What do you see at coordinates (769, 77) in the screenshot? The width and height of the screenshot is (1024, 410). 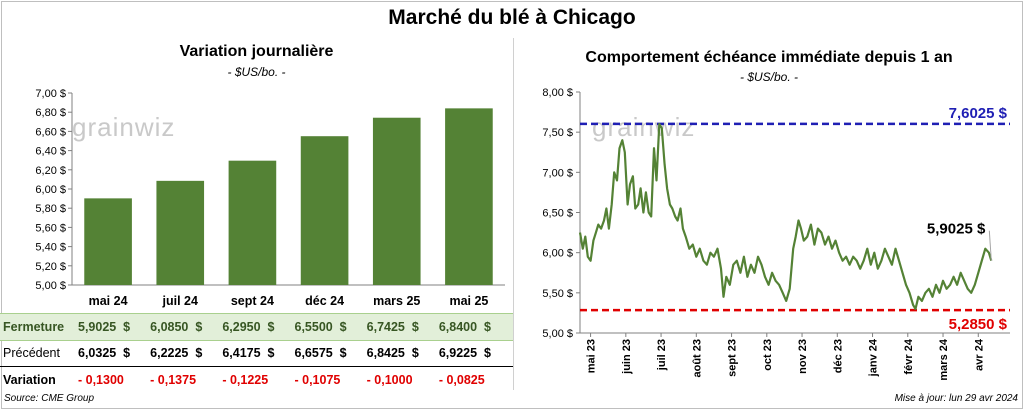 I see `right-chart-unit: - $US/bo. -` at bounding box center [769, 77].